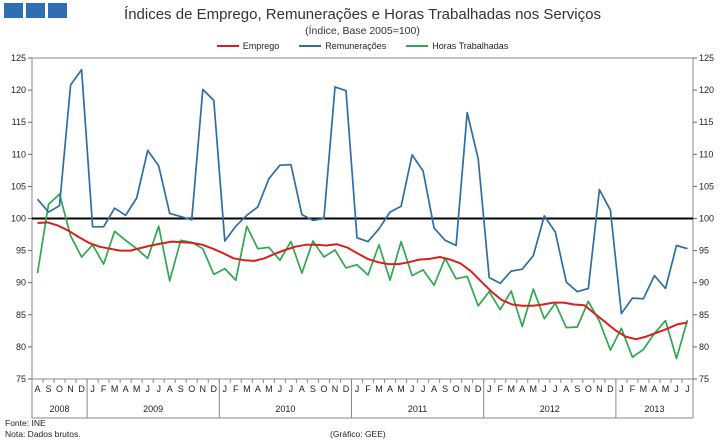 The image size is (725, 446). What do you see at coordinates (706, 122) in the screenshot?
I see `y-tick-label-right: 115` at bounding box center [706, 122].